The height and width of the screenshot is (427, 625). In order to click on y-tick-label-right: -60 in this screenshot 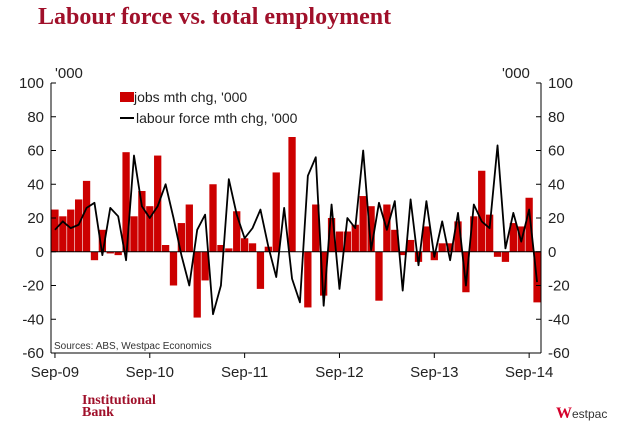, I will do `click(559, 353)`.